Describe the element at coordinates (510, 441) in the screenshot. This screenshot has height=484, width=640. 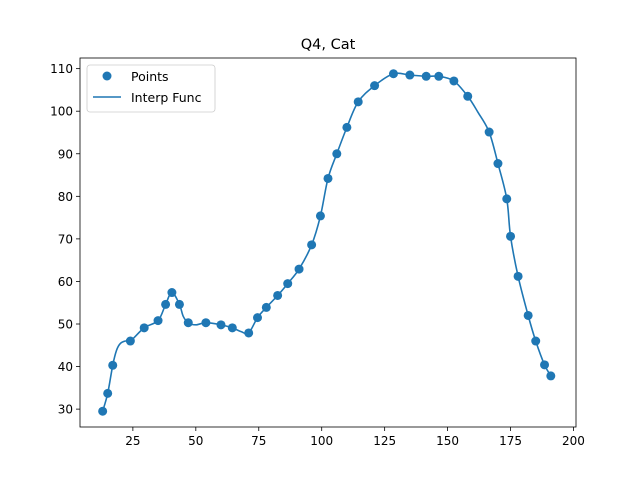
I see `x-tick-label: 175` at that location.